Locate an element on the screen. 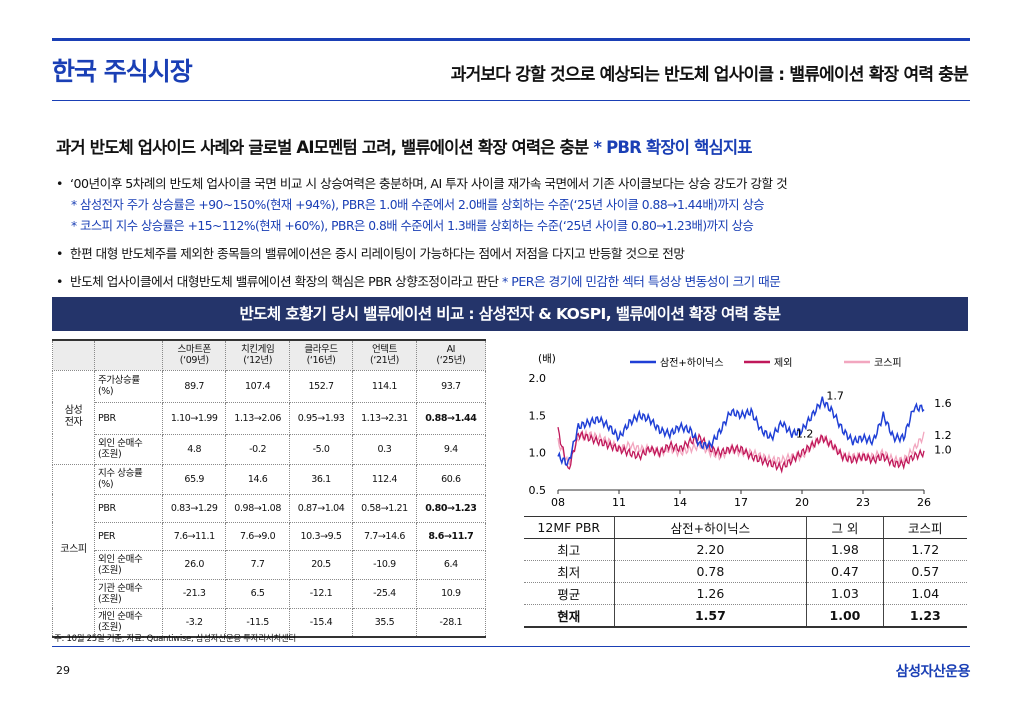 Image resolution: width=1024 pixels, height=709 pixels. group-label-kospi: 코스피 is located at coordinates (73, 550).